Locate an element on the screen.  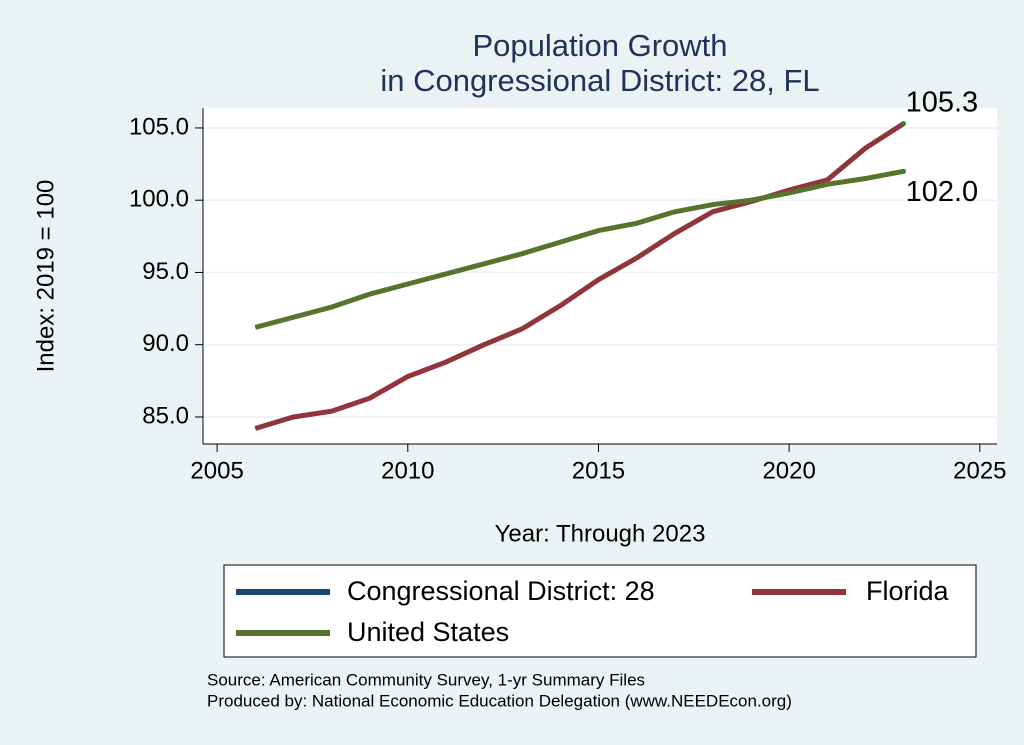
legend is located at coordinates (600, 611).